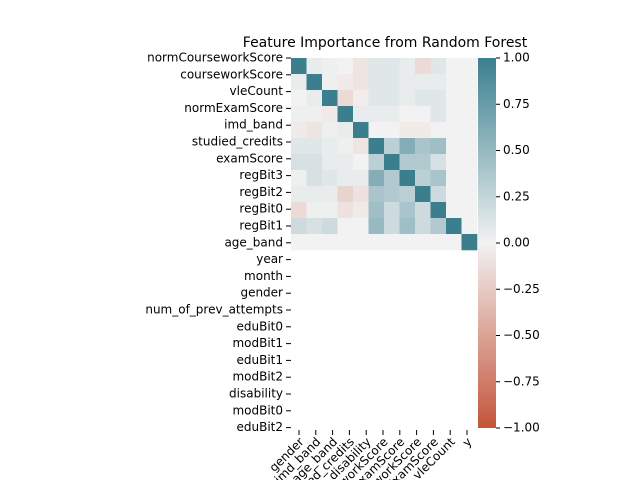  I want to click on y-tick-label: modBit0, so click(257, 410).